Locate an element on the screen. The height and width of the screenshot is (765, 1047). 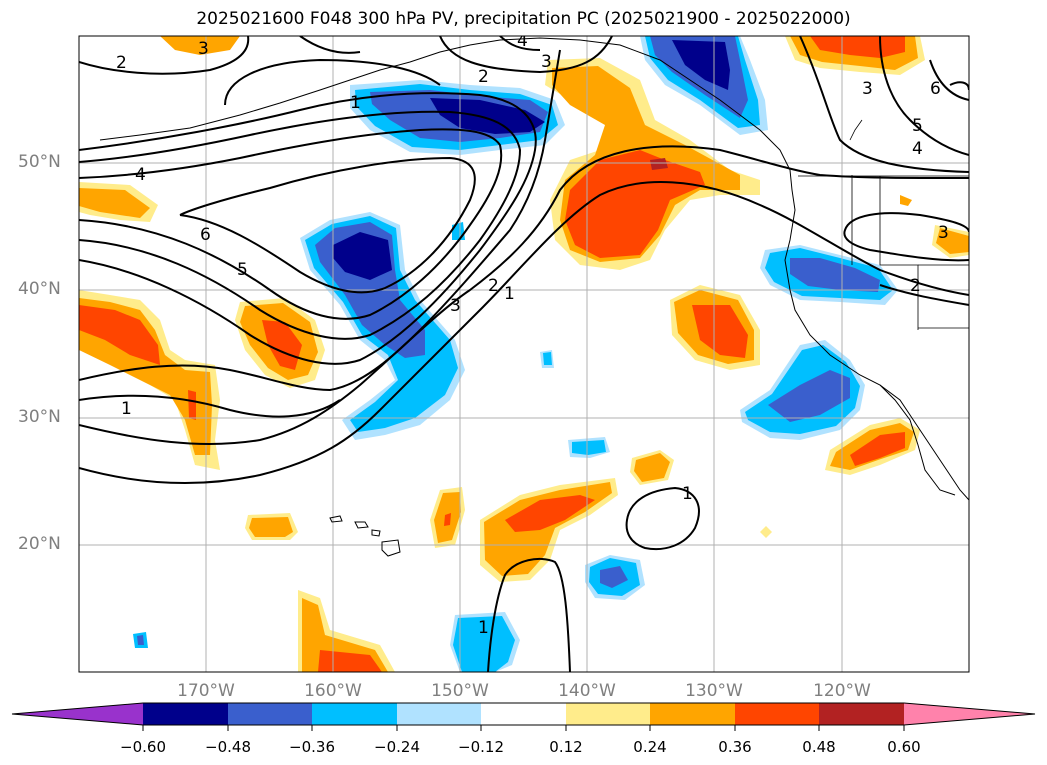
lat-label: 30°N is located at coordinates (39, 417).